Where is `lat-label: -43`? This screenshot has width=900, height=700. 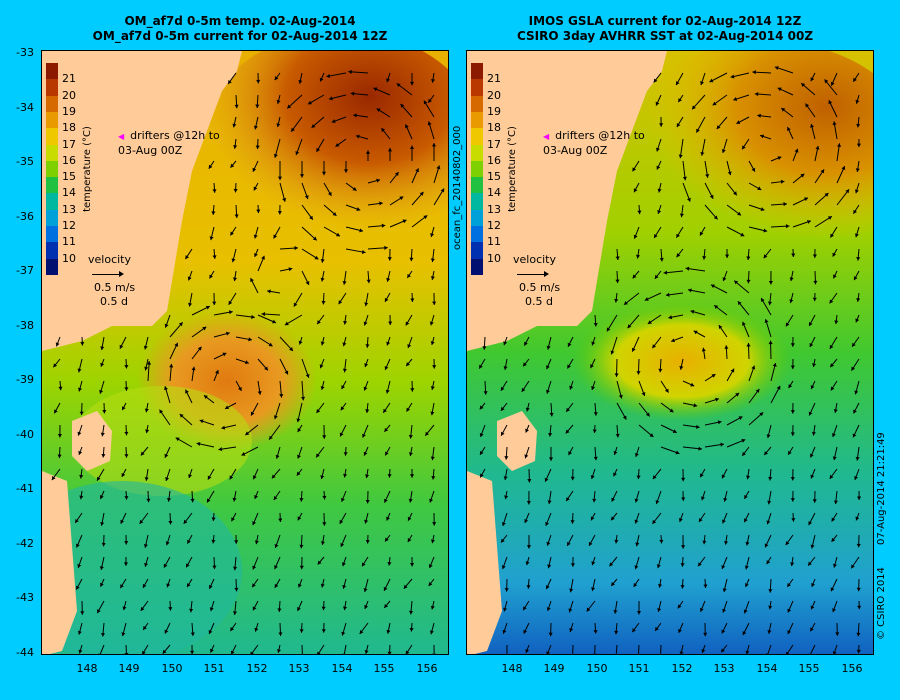
lat-label: -43 is located at coordinates (25, 597).